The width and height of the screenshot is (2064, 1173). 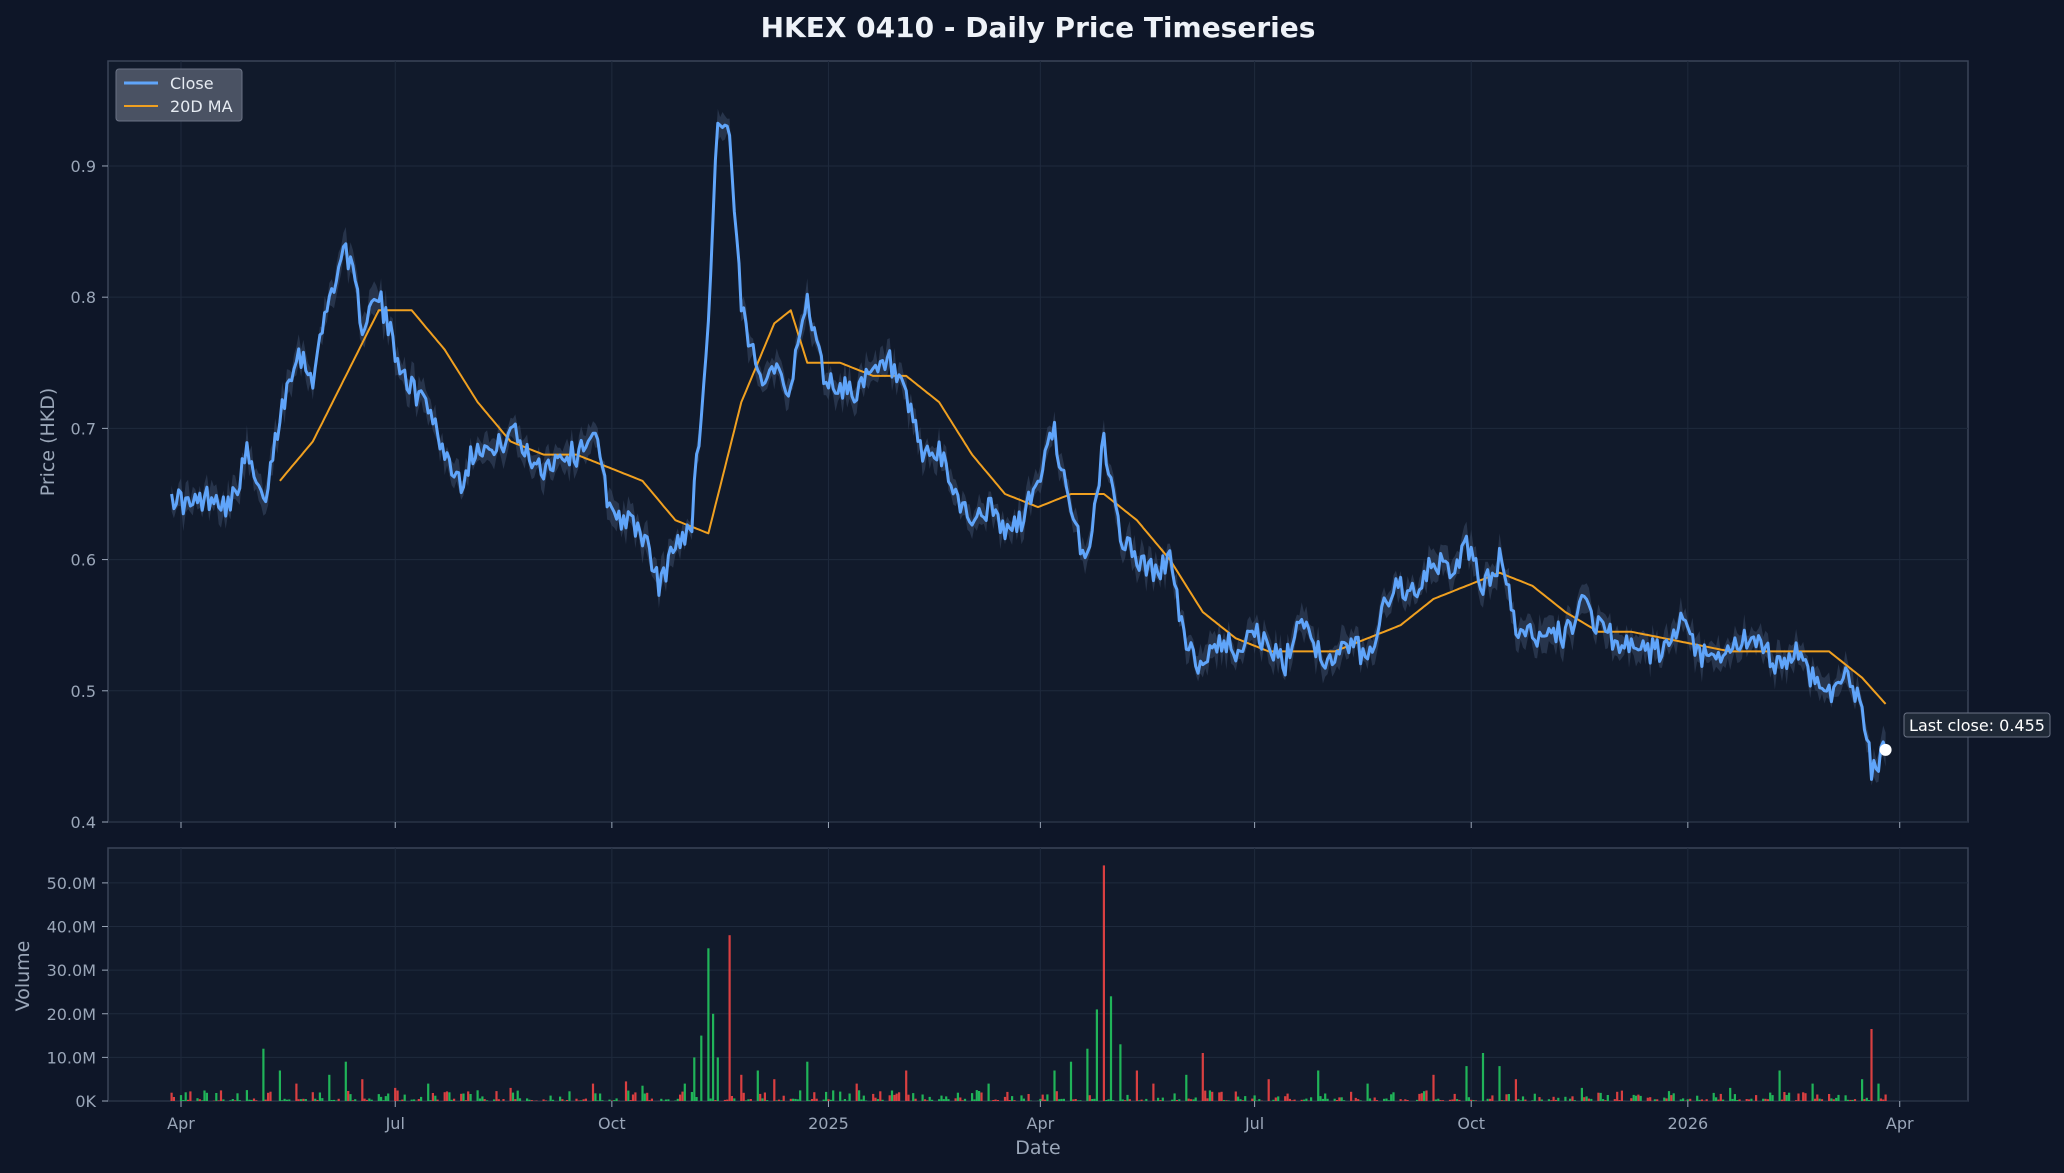 I want to click on x-tick-label: 2026, so click(x=1687, y=1123).